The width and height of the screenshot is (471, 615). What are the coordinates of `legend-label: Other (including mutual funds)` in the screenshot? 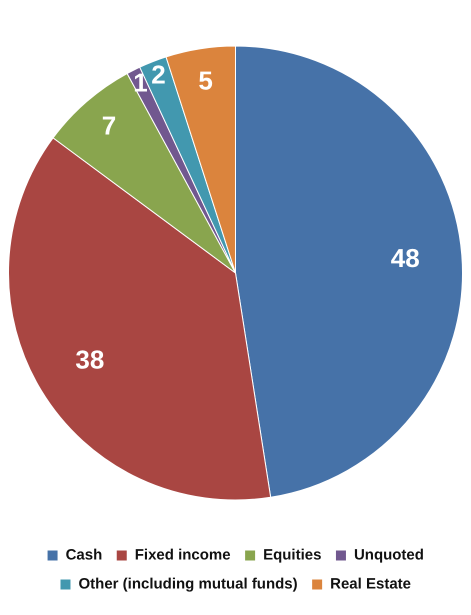 It's located at (188, 584).